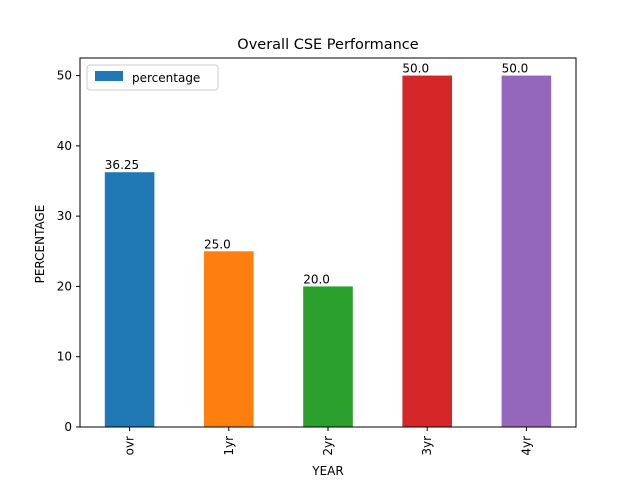 The width and height of the screenshot is (640, 480). I want to click on x-axis-label: YEAR, so click(327, 471).